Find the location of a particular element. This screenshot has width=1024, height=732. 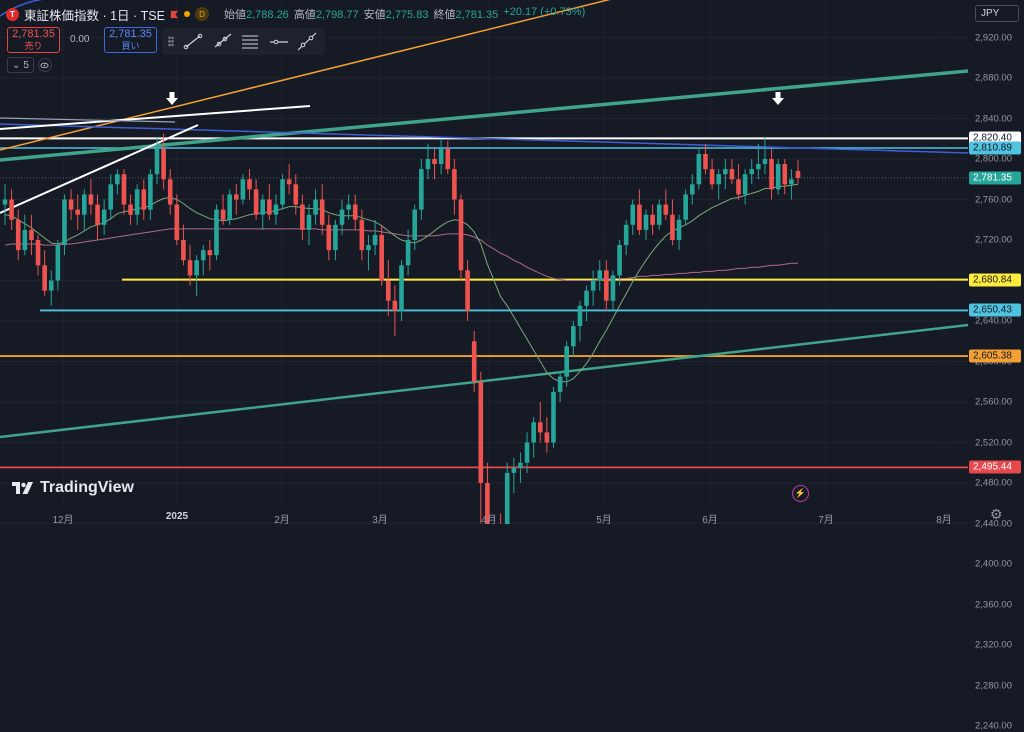

currency-selector: JPY is located at coordinates (997, 13).